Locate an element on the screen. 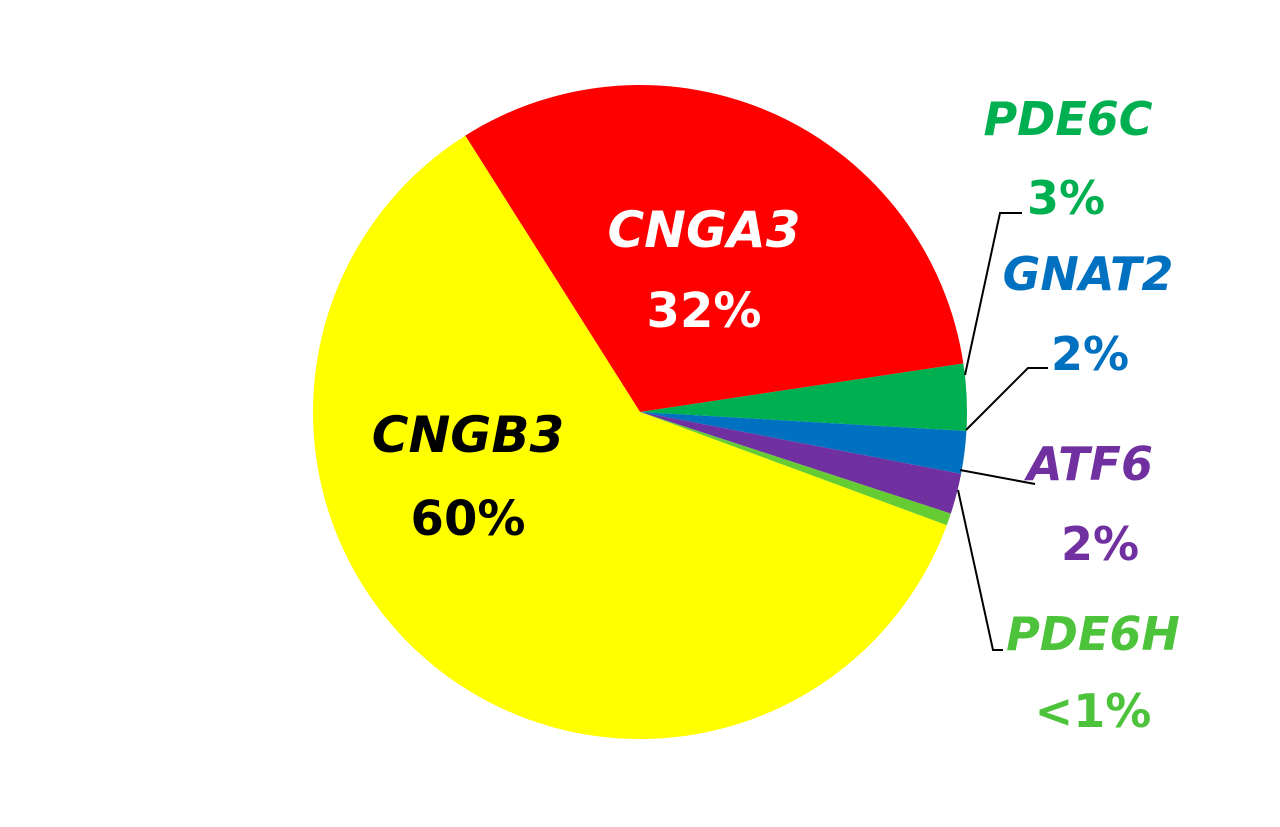 The height and width of the screenshot is (827, 1280). label-cngb3-name: CNGB3 is located at coordinates (468, 435).